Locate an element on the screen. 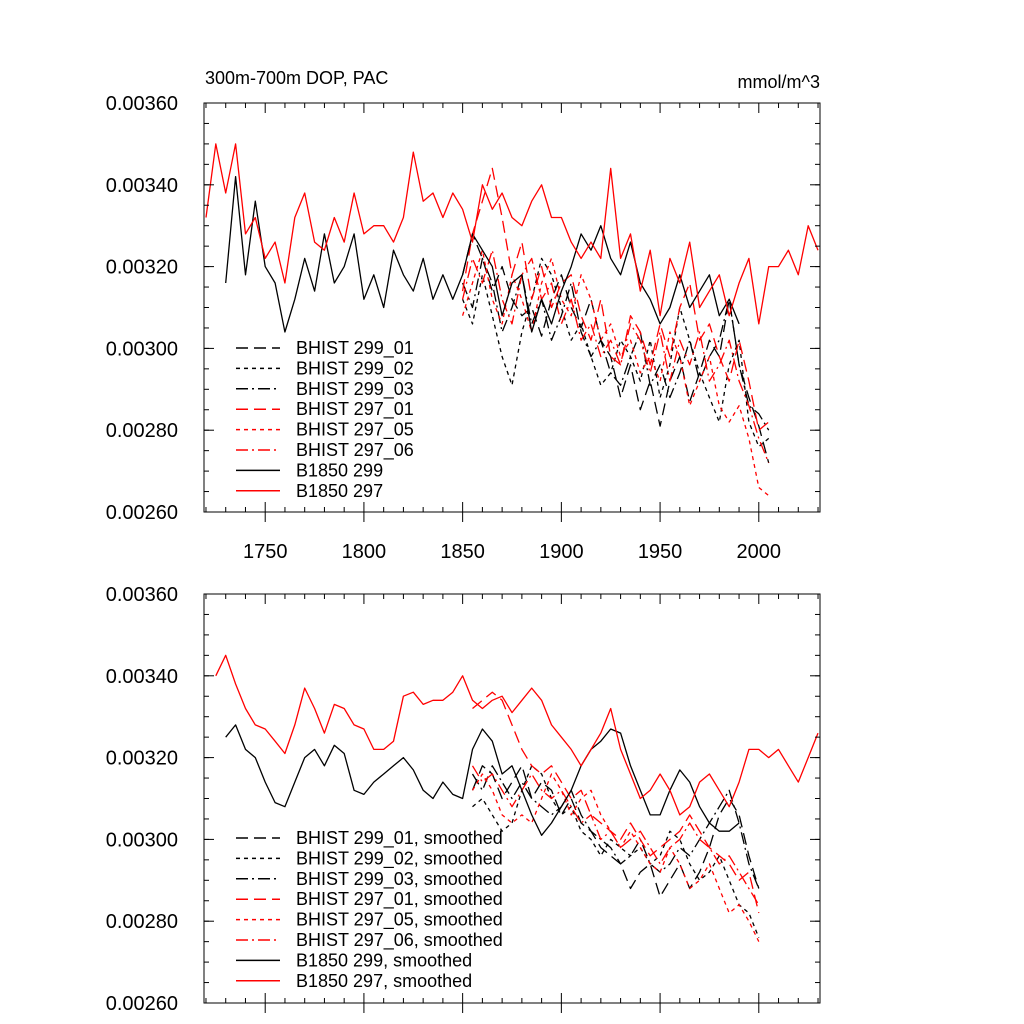 Image resolution: width=1024 pixels, height=1024 pixels. x-tick-label: 1800 is located at coordinates (364, 552).